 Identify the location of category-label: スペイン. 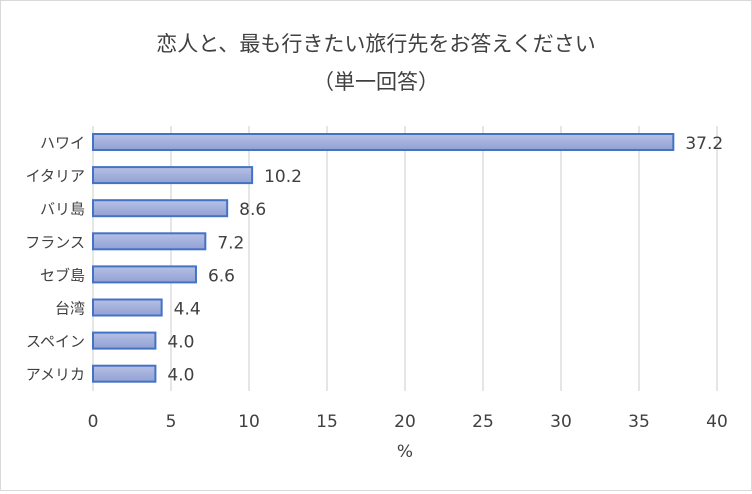
(55, 342).